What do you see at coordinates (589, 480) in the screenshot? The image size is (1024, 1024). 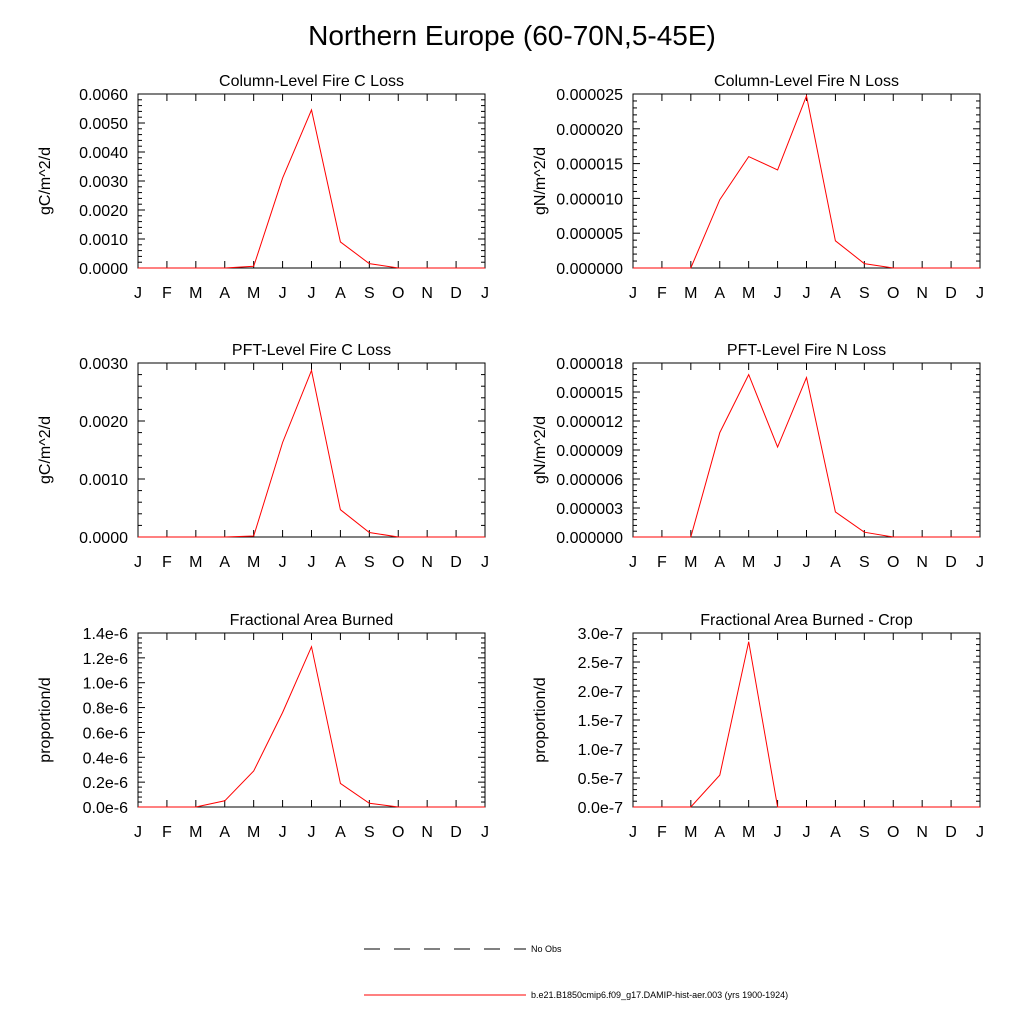 I see `y-tick-label: 0.000006` at bounding box center [589, 480].